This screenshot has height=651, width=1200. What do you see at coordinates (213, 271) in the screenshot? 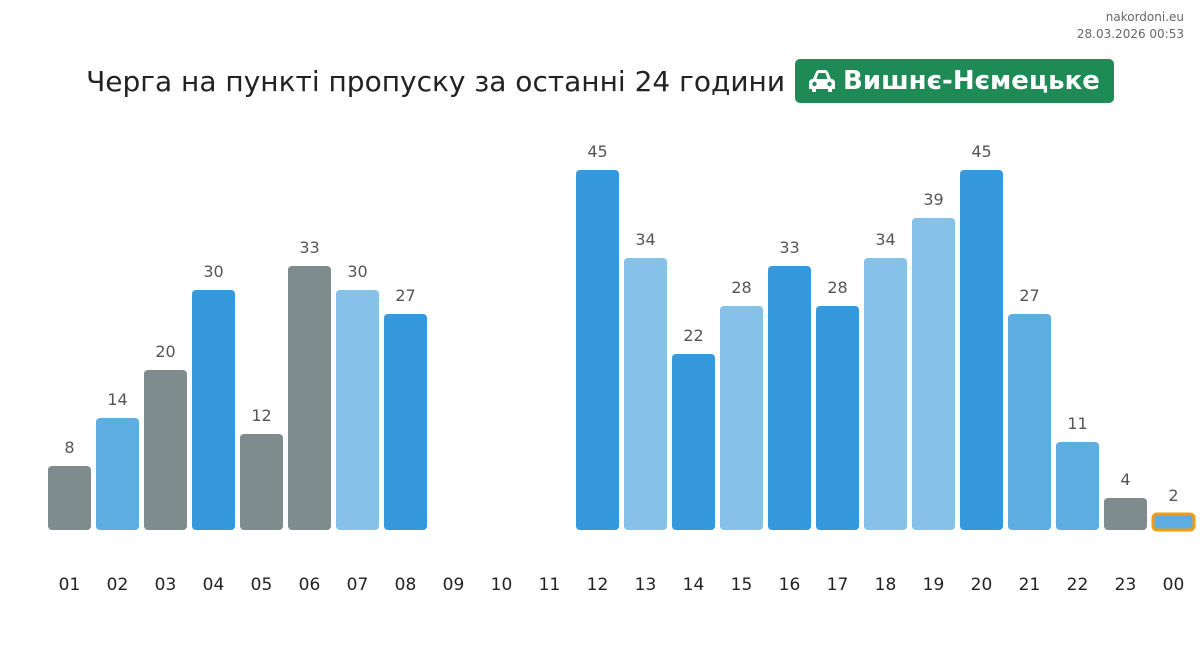
I see `bar-value-04: 30` at bounding box center [213, 271].